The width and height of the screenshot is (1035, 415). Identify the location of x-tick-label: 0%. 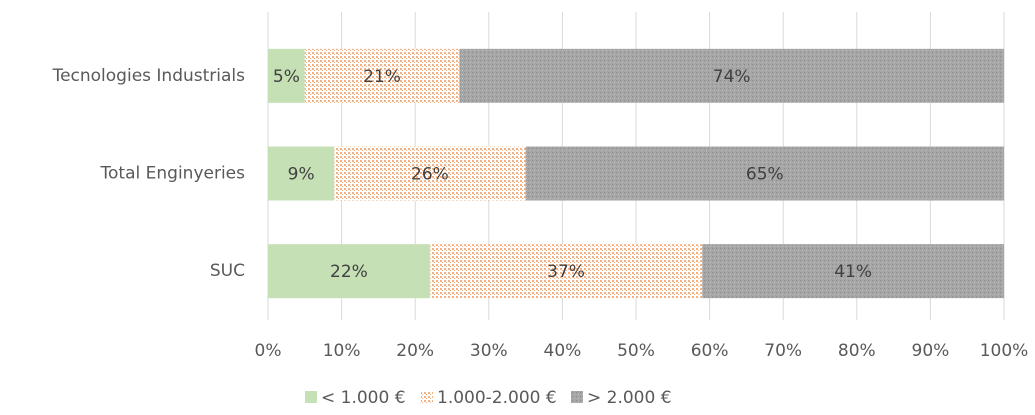
(268, 351).